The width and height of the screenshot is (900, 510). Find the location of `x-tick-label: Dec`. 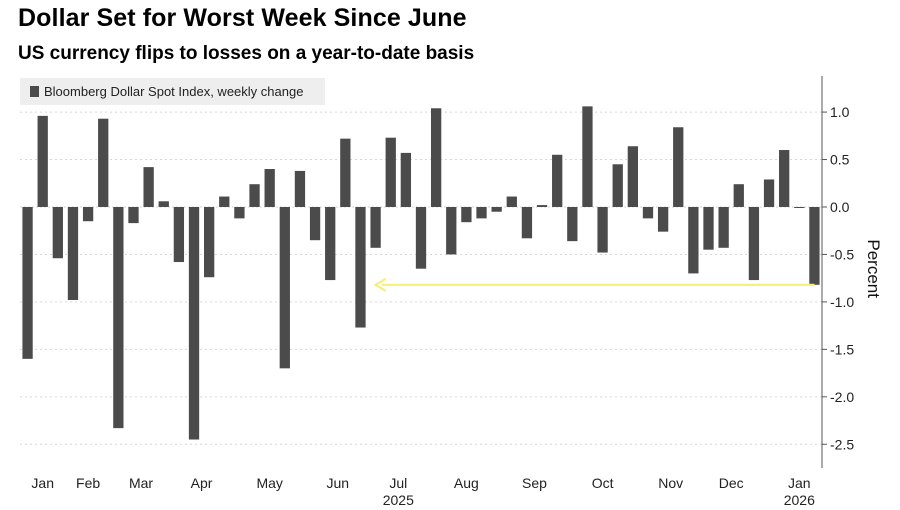

x-tick-label: Dec is located at coordinates (731, 483).